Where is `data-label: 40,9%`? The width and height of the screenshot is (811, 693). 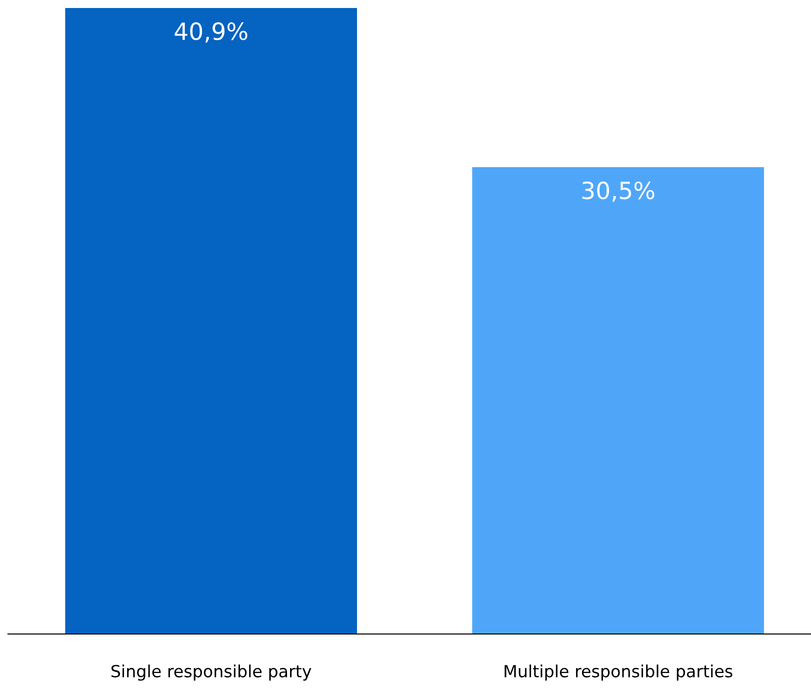
data-label: 40,9% is located at coordinates (211, 32).